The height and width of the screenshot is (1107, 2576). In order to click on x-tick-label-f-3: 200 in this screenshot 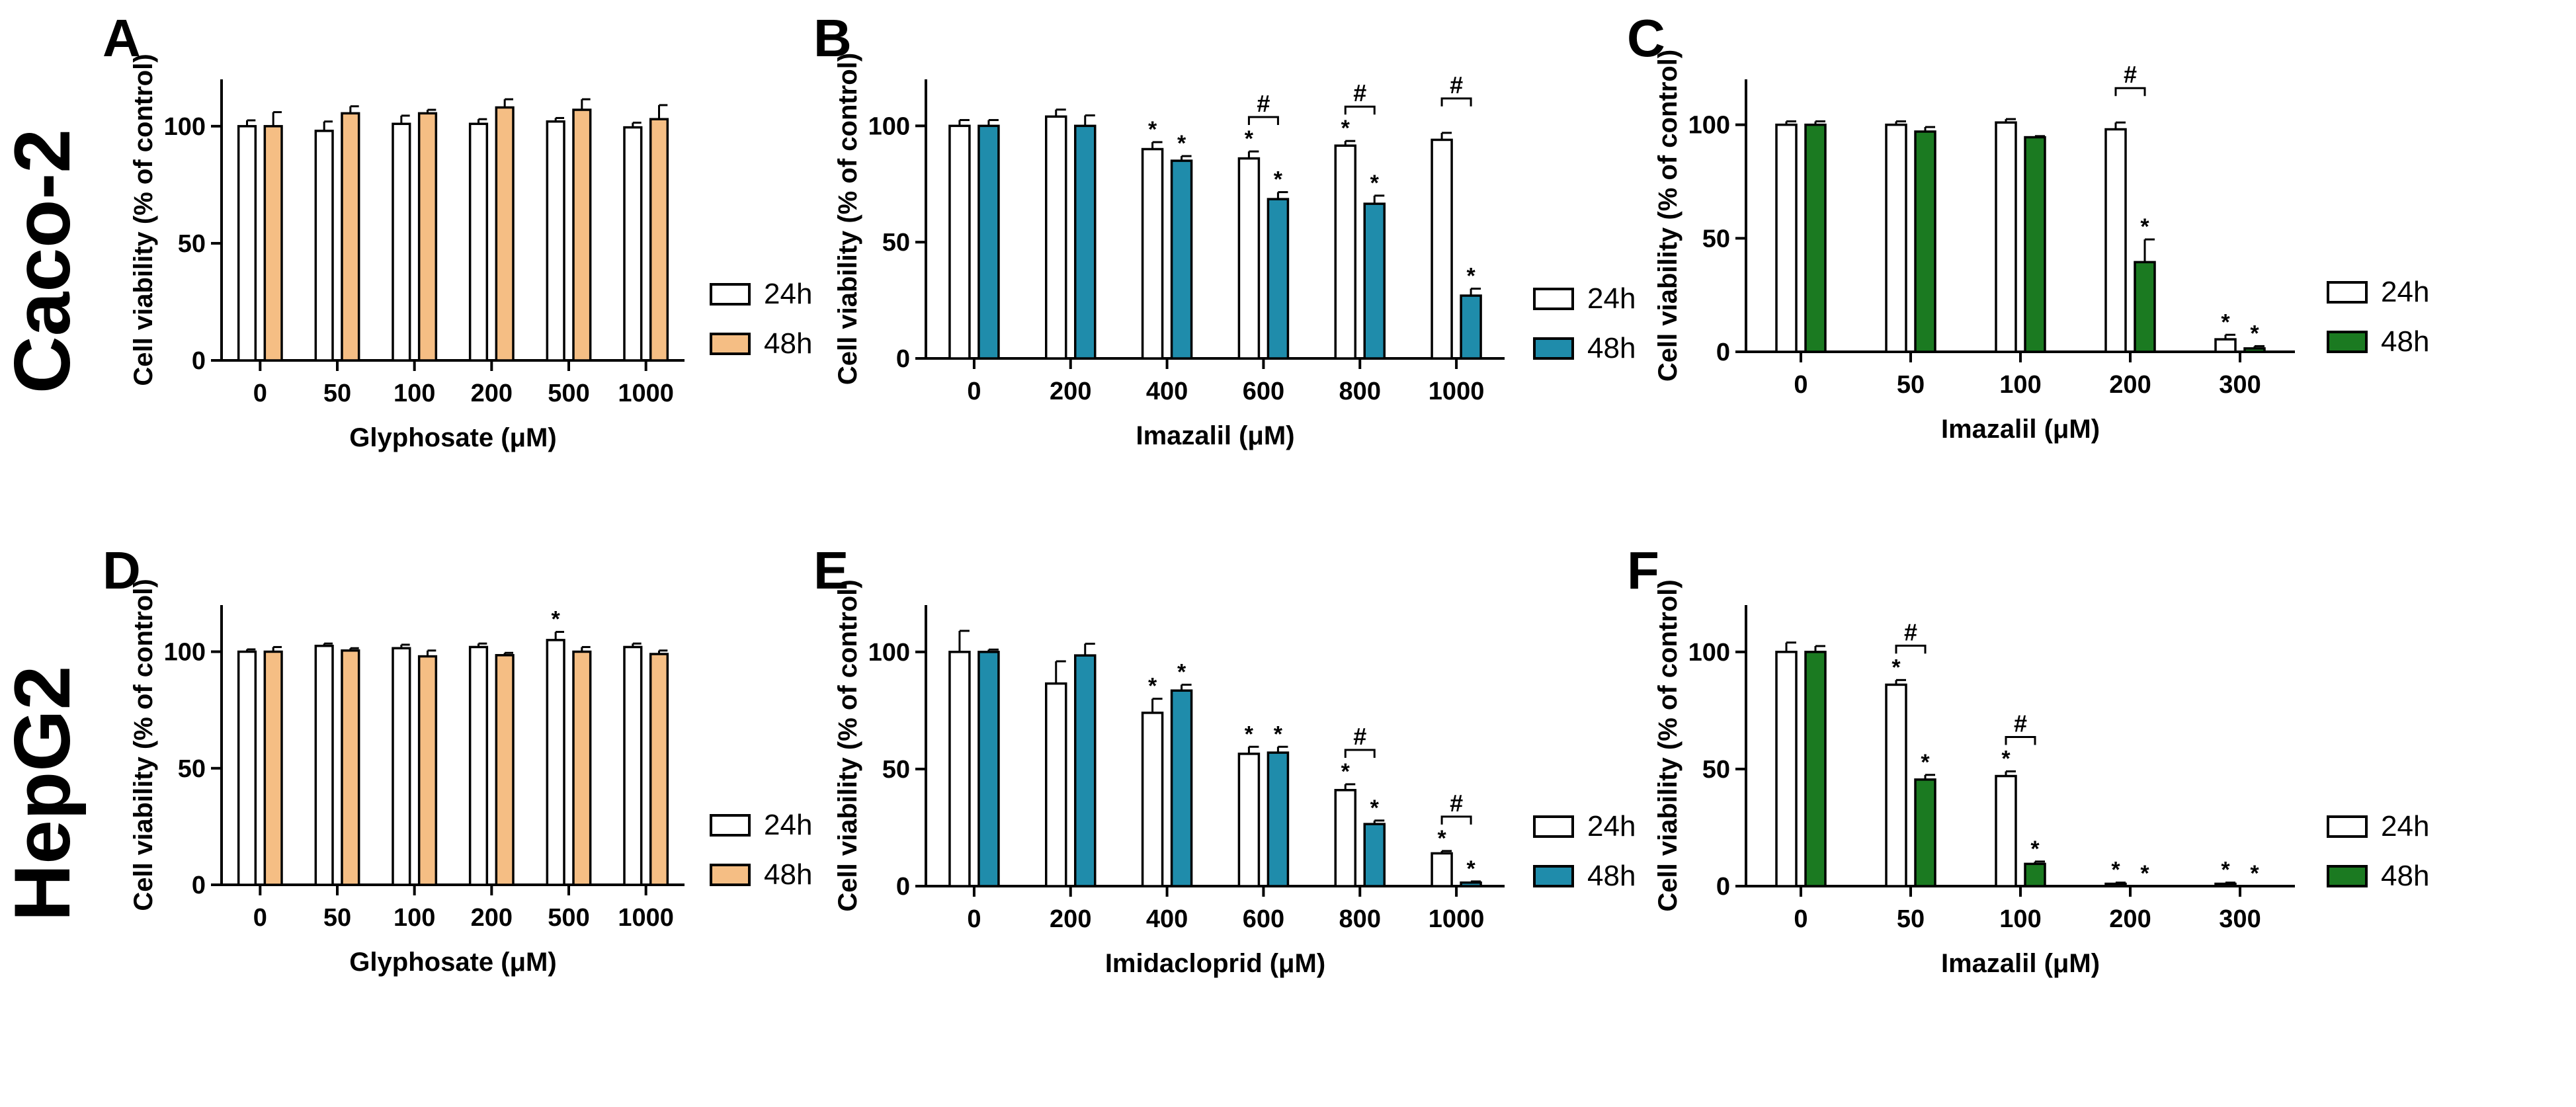, I will do `click(2130, 919)`.